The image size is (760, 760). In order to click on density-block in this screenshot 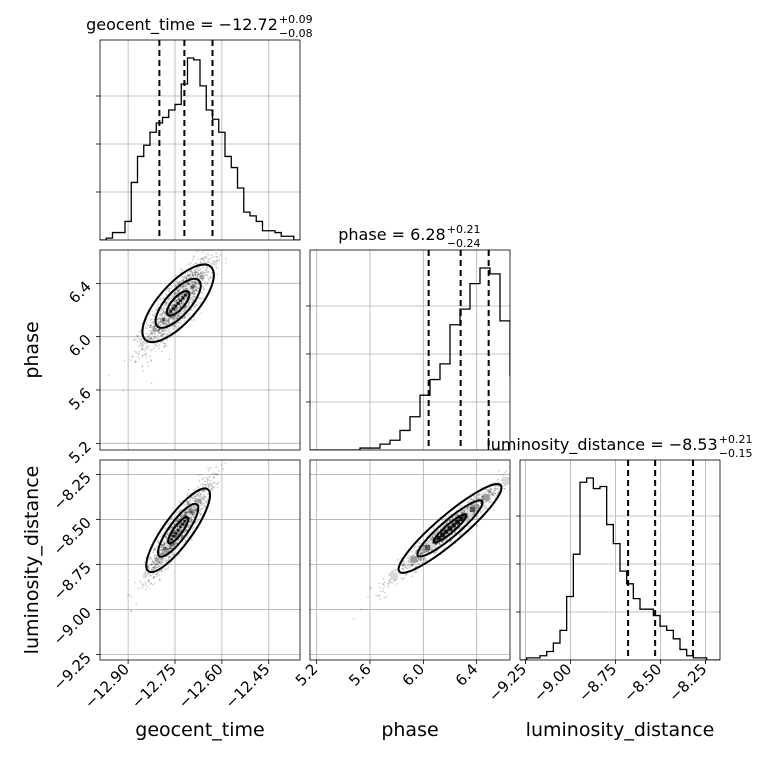, I will do `click(182, 524)`.